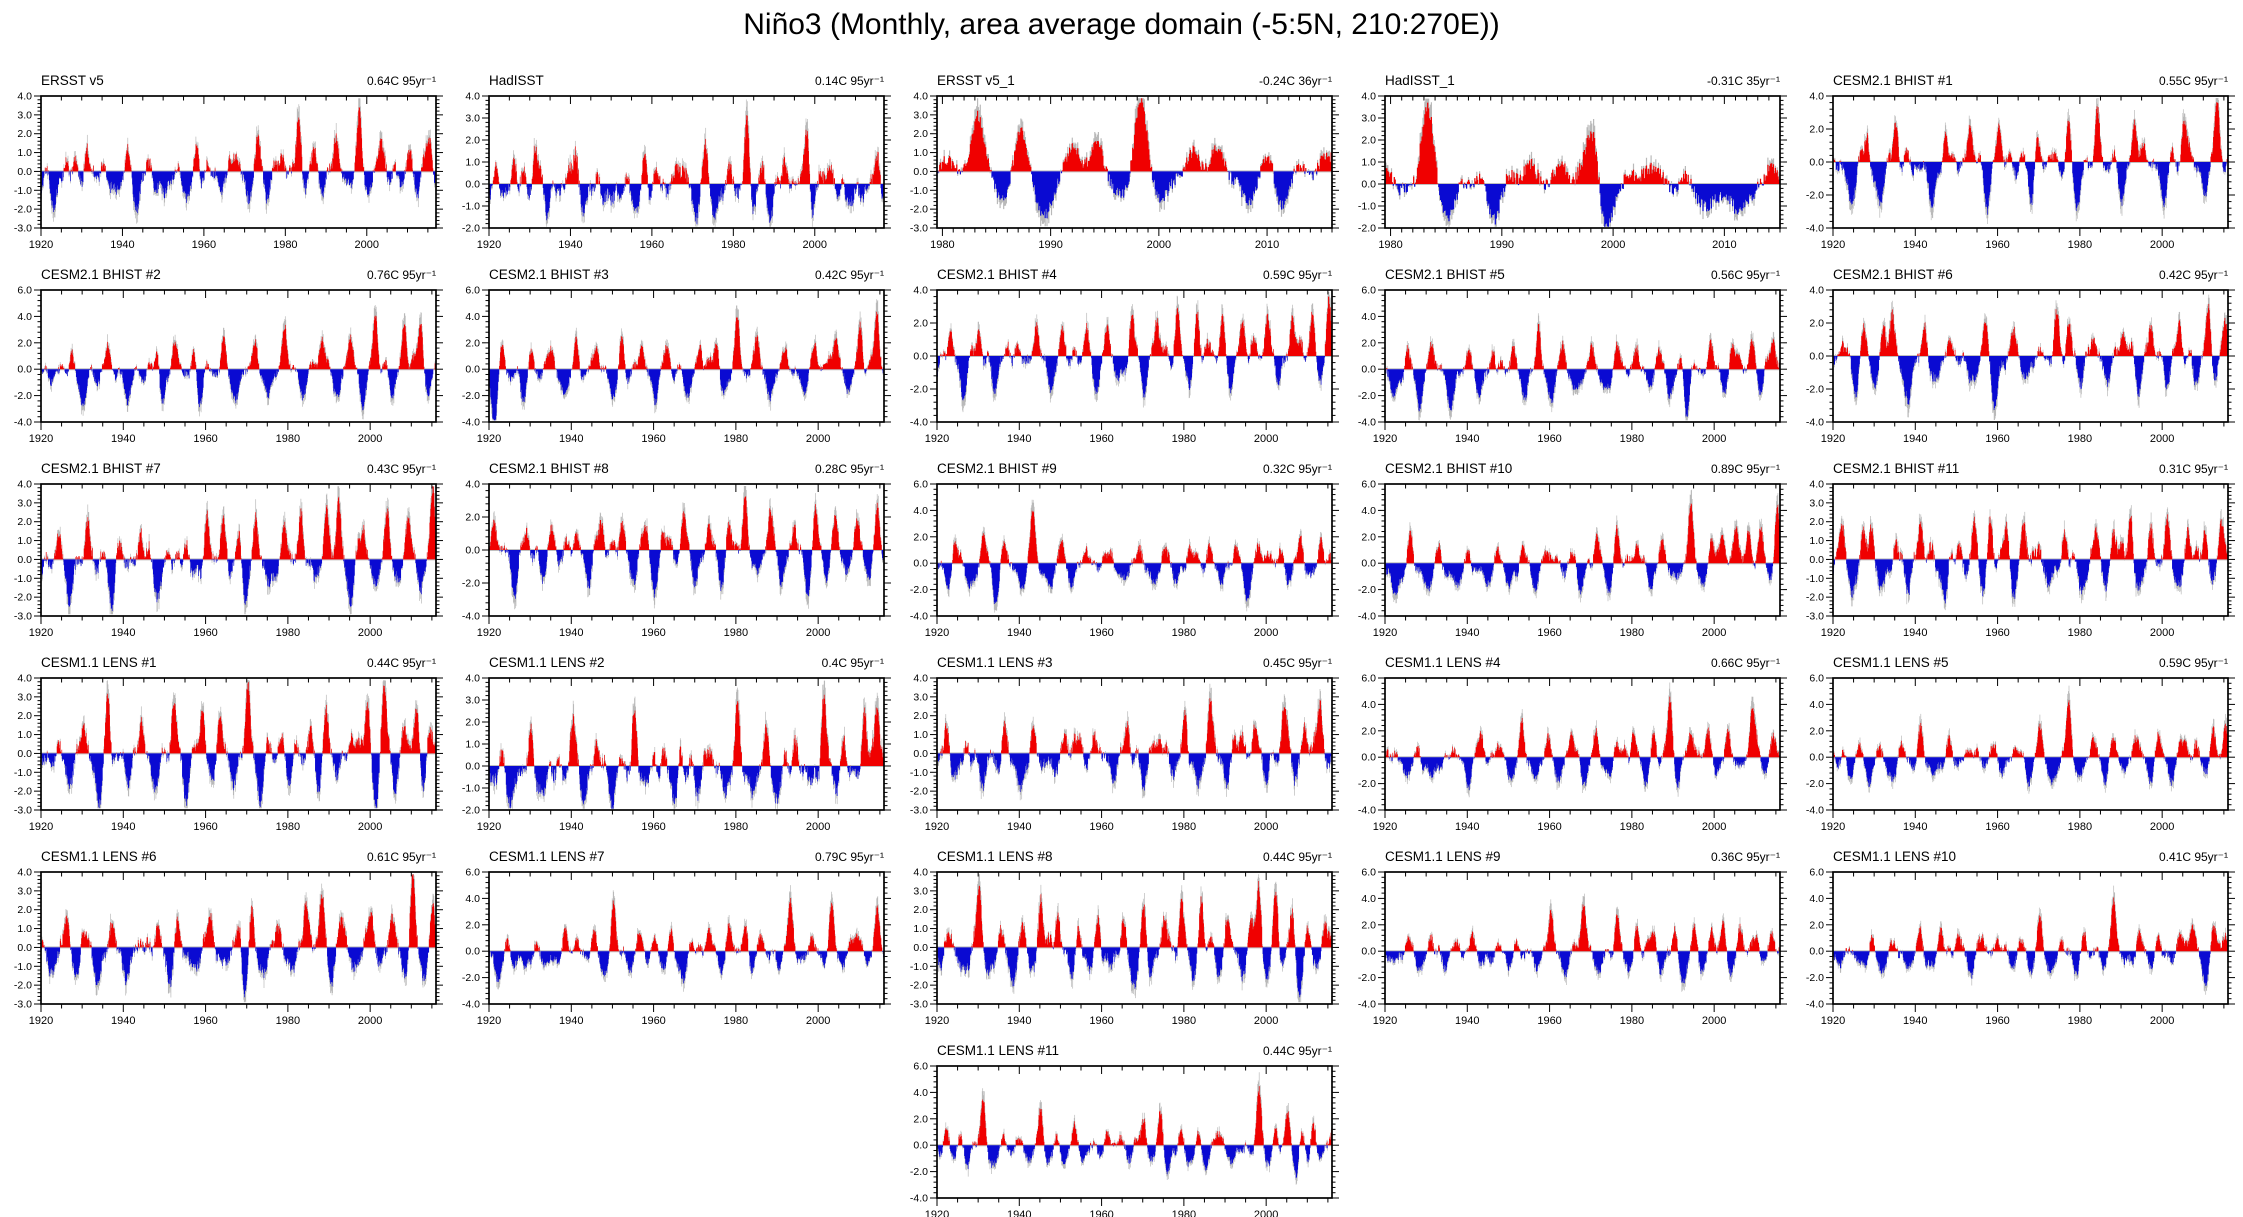  I want to click on panel-title: CESM2.1 BHIST #4, so click(997, 274).